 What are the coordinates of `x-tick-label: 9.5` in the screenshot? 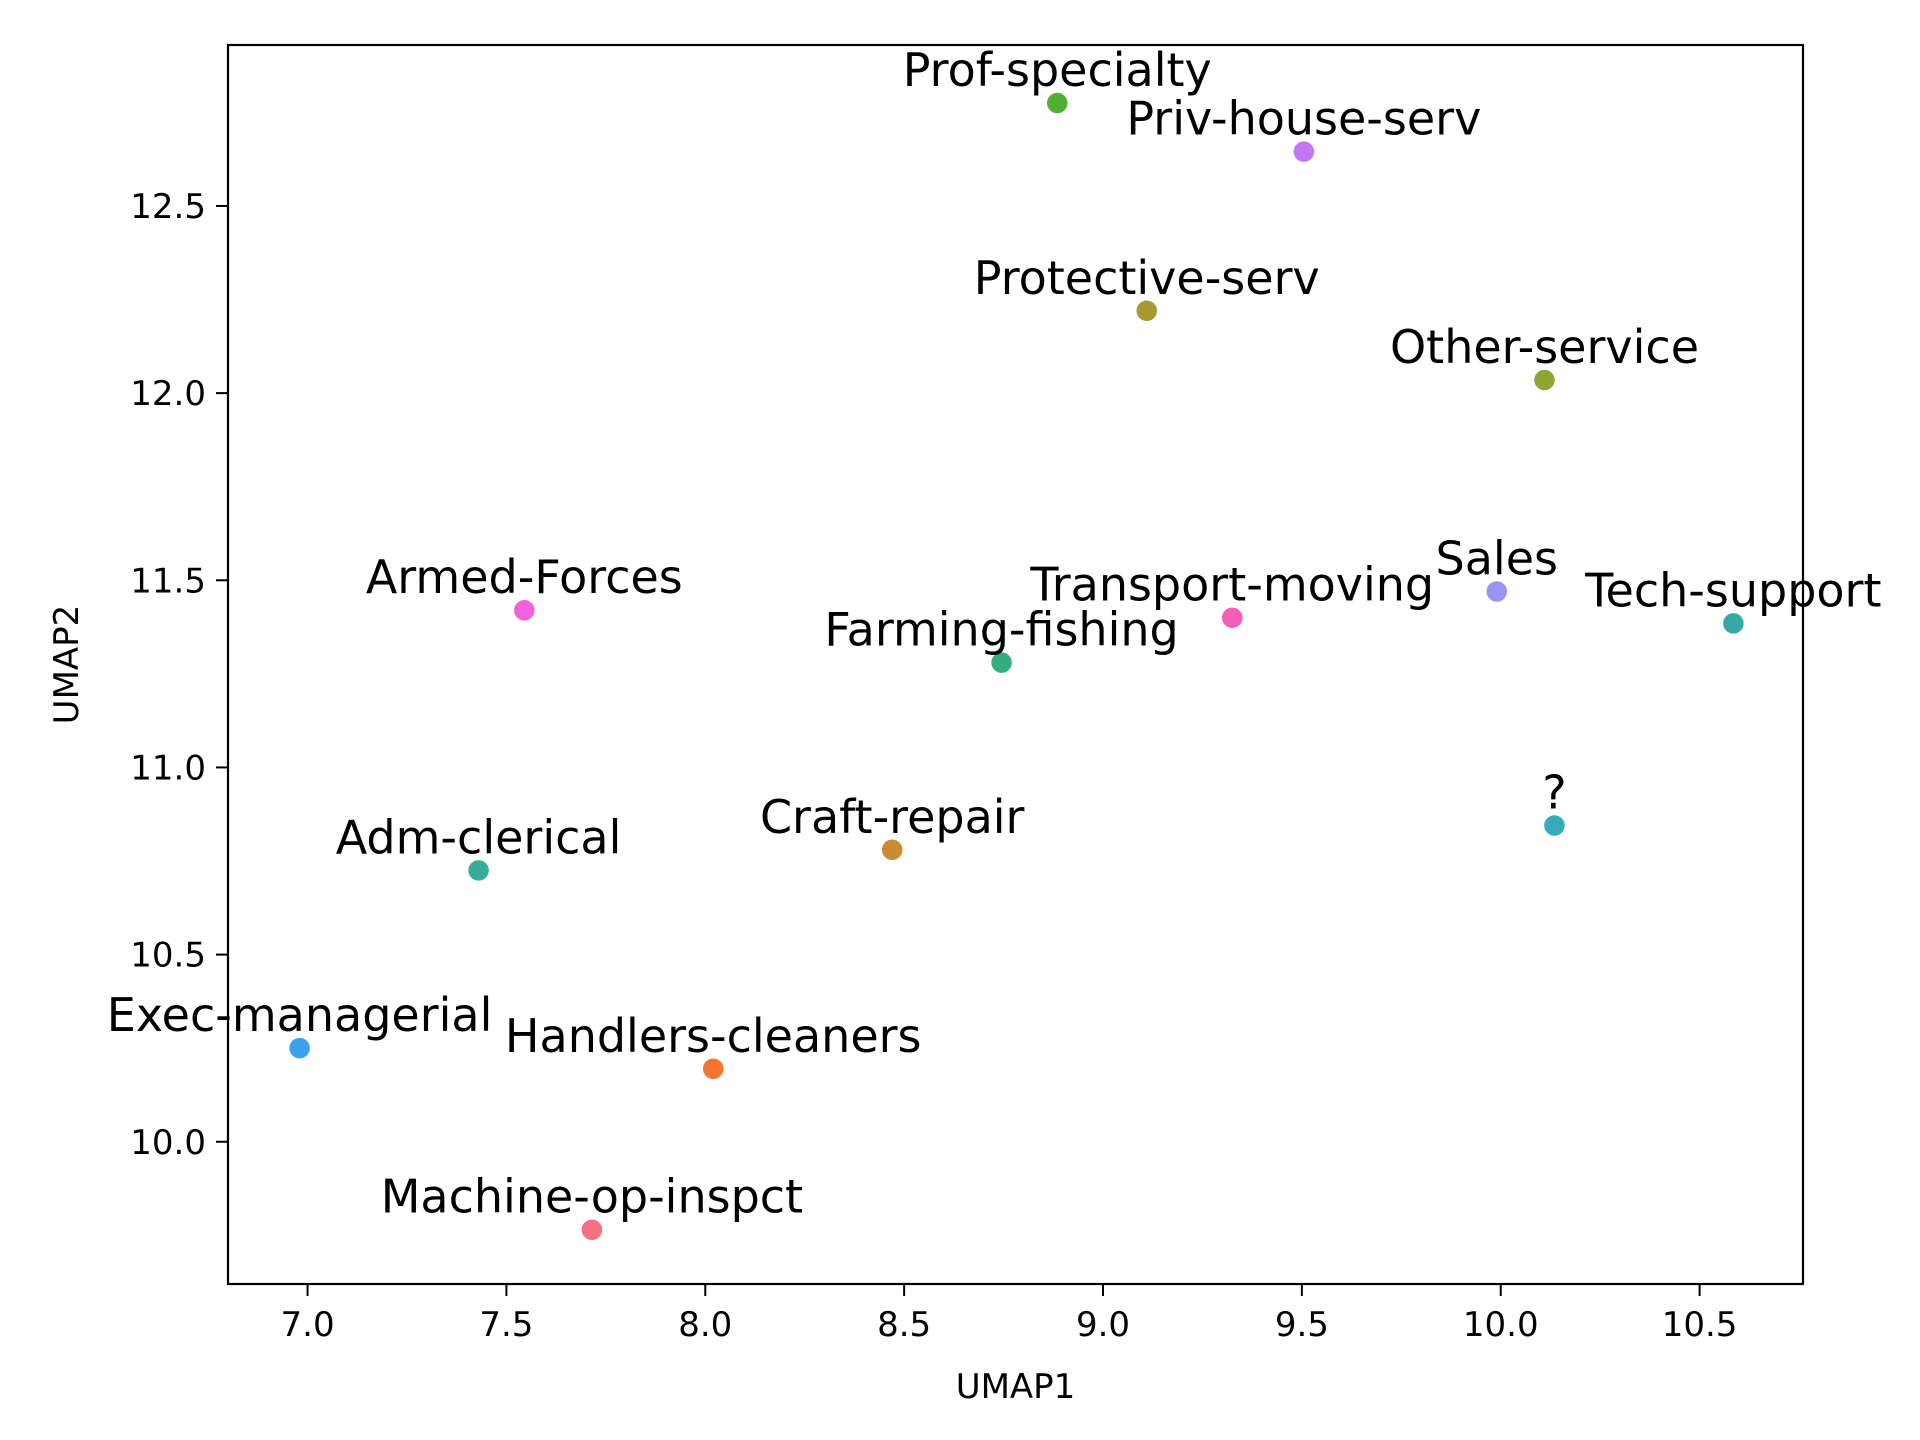 It's located at (1302, 1325).